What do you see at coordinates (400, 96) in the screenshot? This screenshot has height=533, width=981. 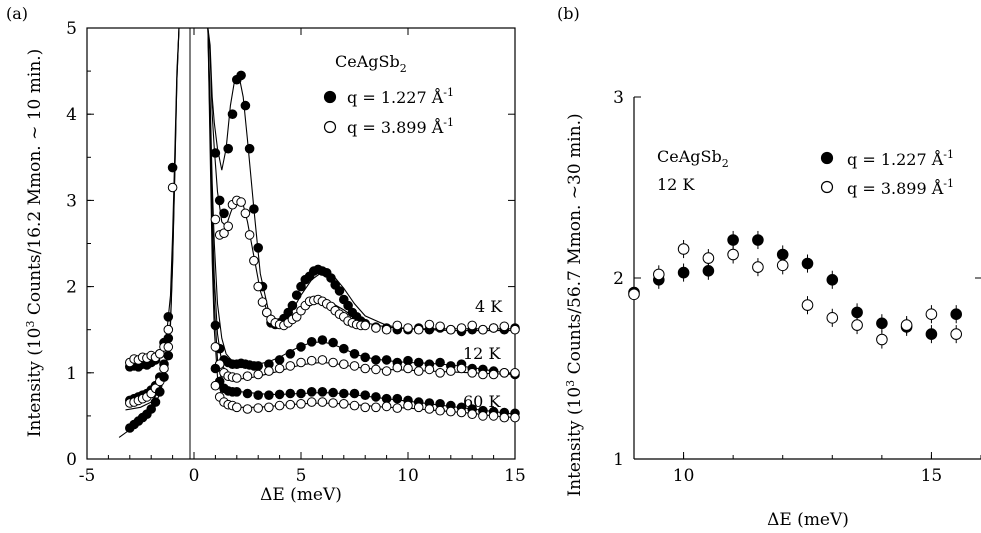 I see `panel-a-legend-entry-1: q = 1.227 Å-1` at bounding box center [400, 96].